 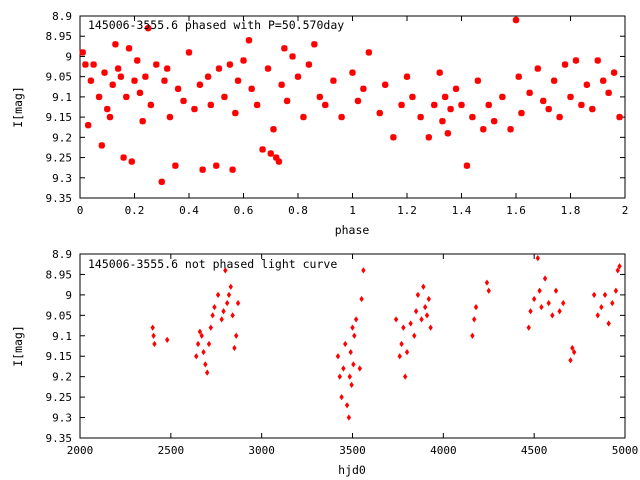 I want to click on x-tick-label: 3500, so click(x=352, y=450).